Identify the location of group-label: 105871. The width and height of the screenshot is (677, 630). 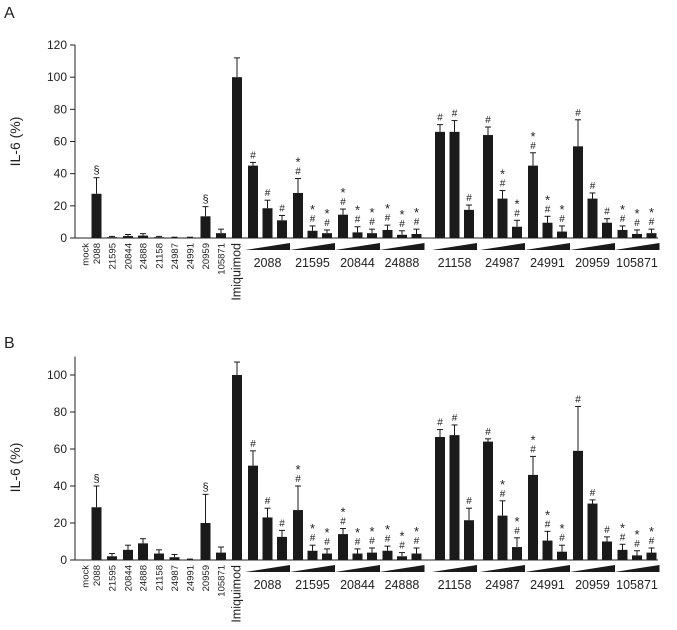
(637, 585).